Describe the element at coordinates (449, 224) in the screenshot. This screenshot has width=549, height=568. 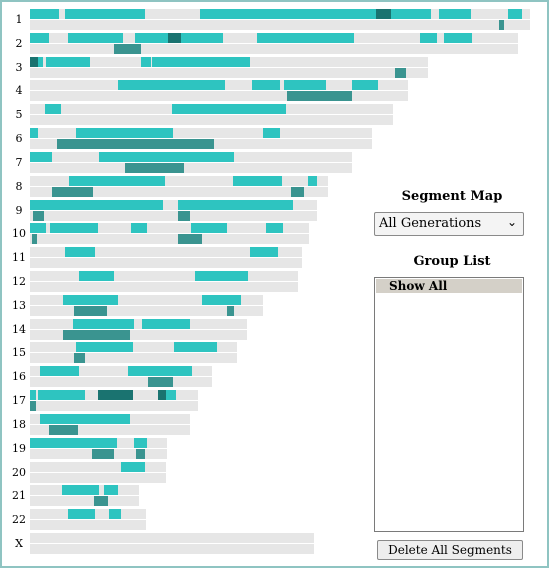
I see `generation-select: All Generations ⌄` at that location.